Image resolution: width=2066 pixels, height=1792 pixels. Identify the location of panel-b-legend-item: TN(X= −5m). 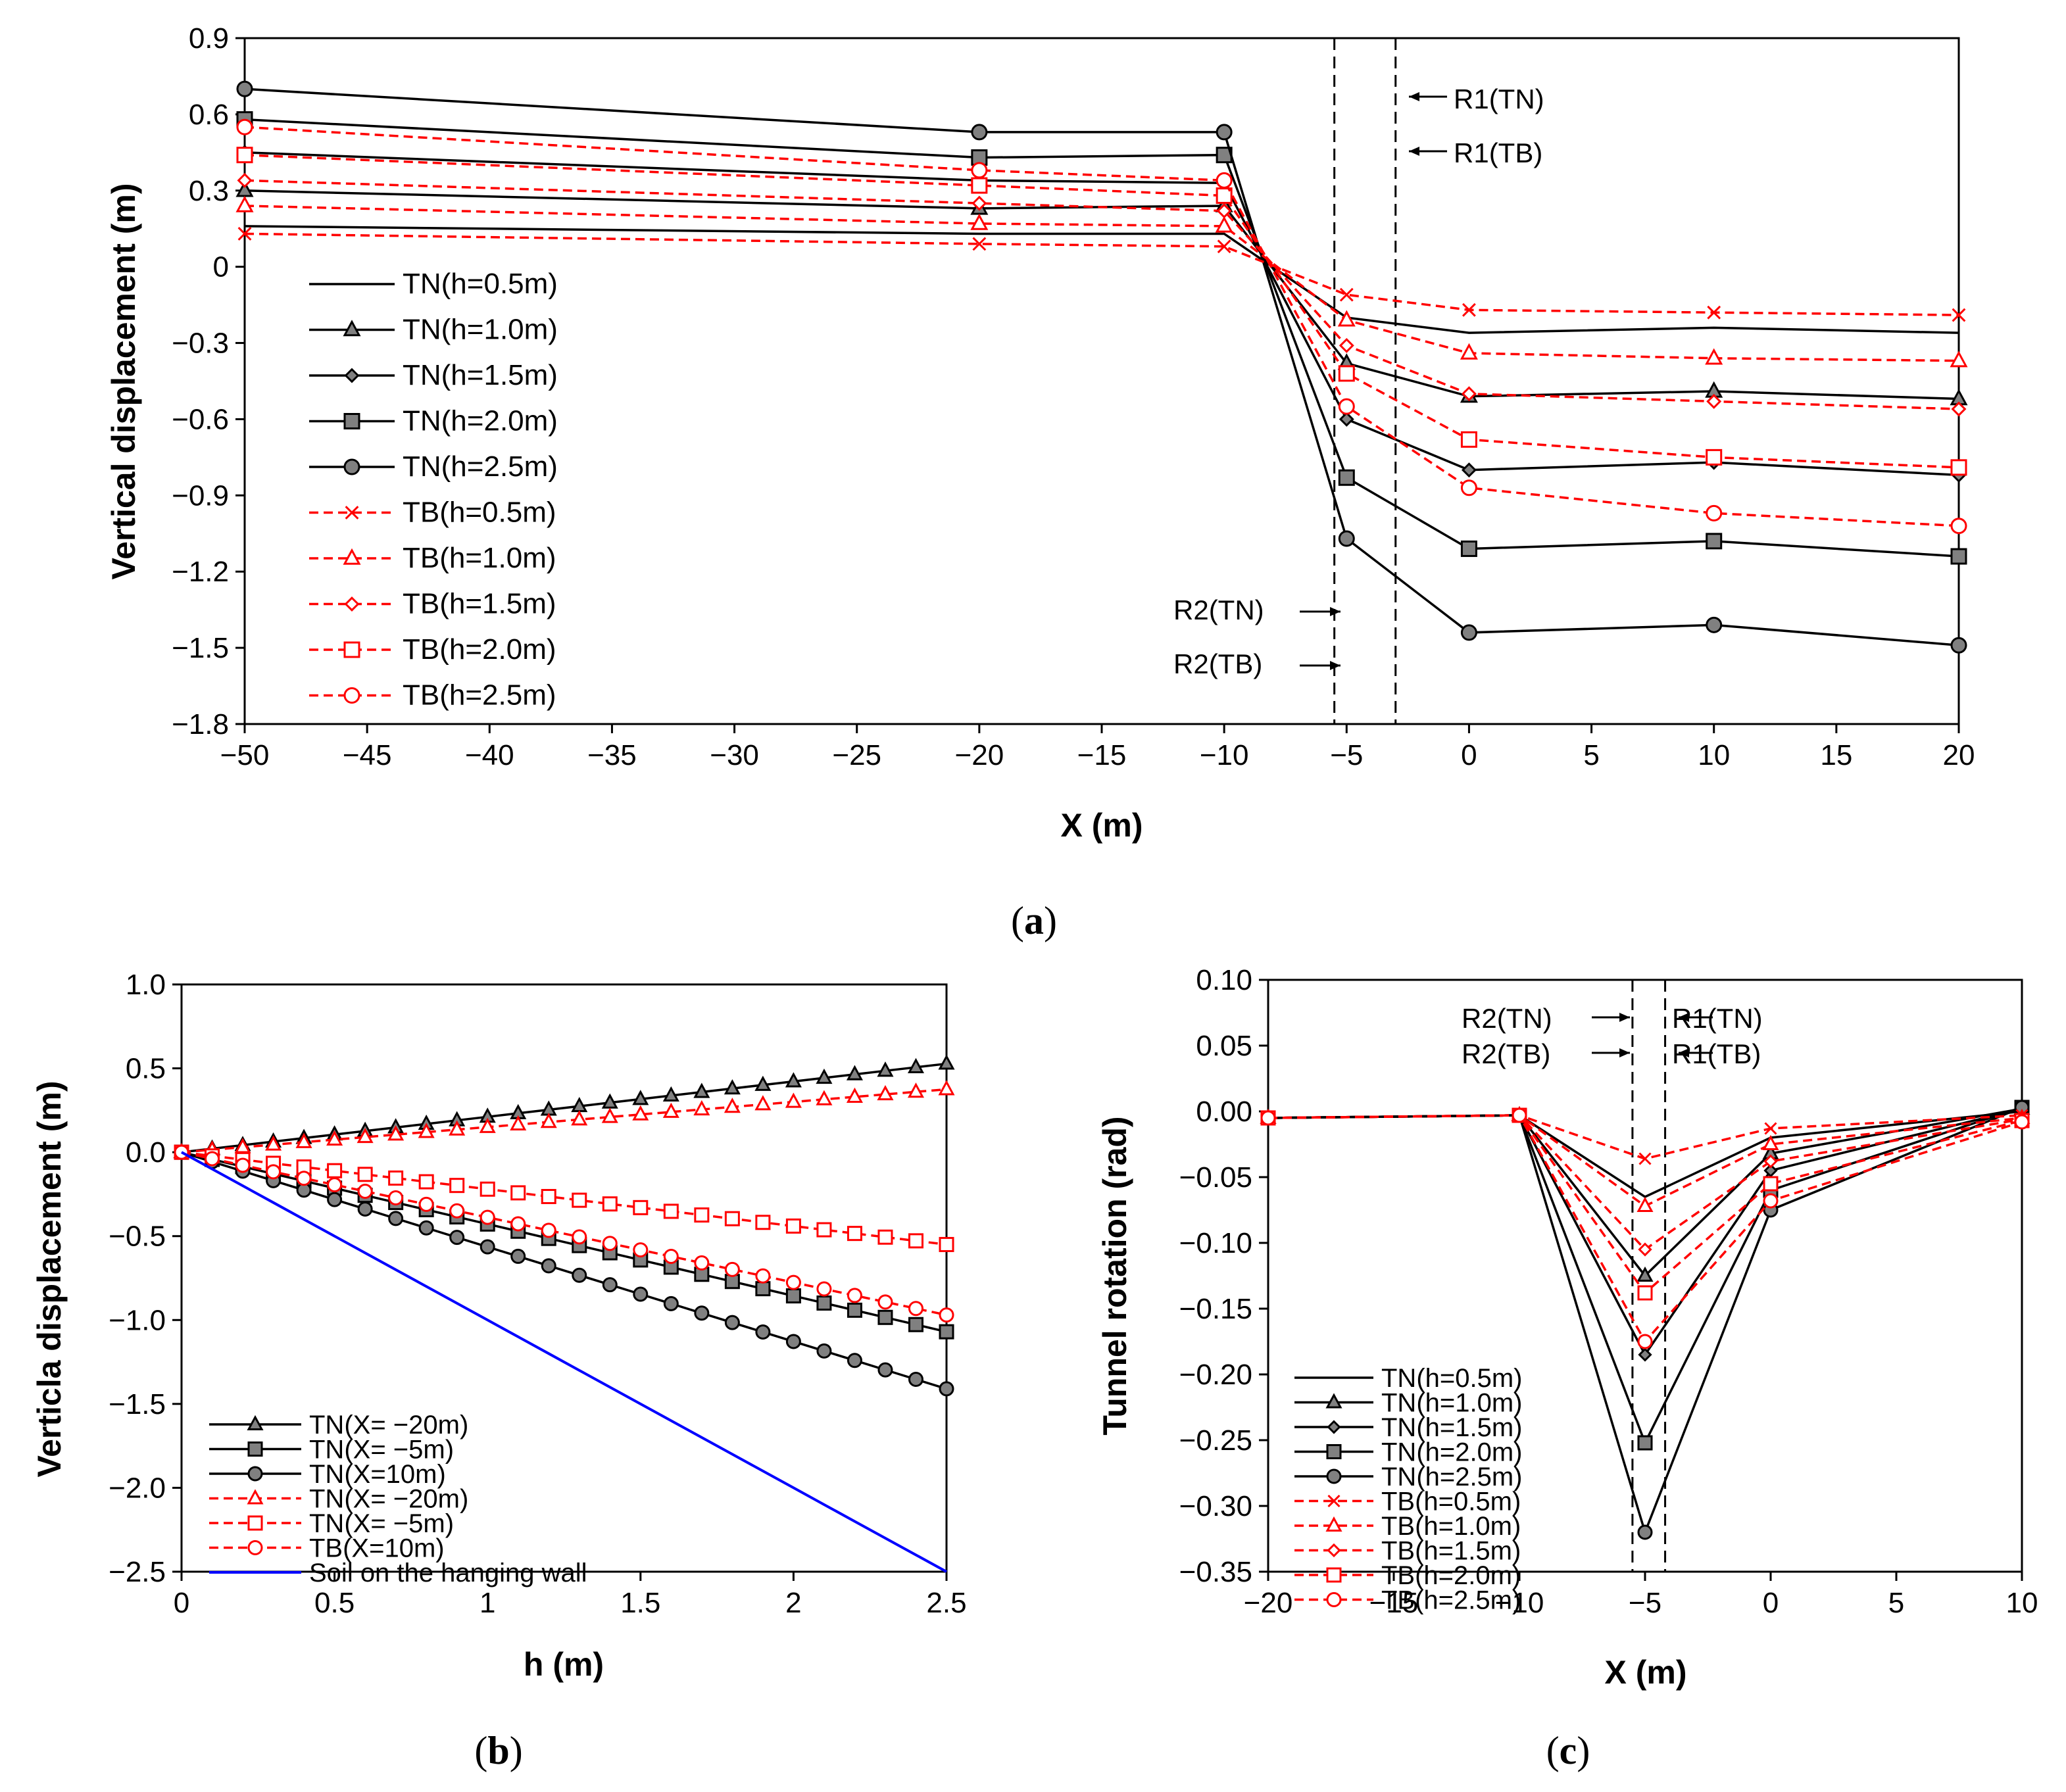
(331, 1523).